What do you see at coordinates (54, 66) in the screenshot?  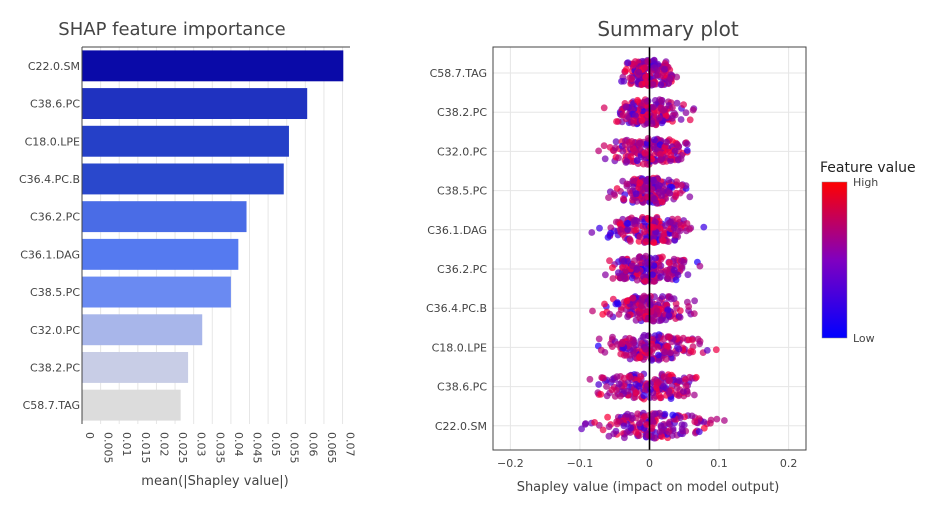 I see `bar-category-label: C22.0.SM` at bounding box center [54, 66].